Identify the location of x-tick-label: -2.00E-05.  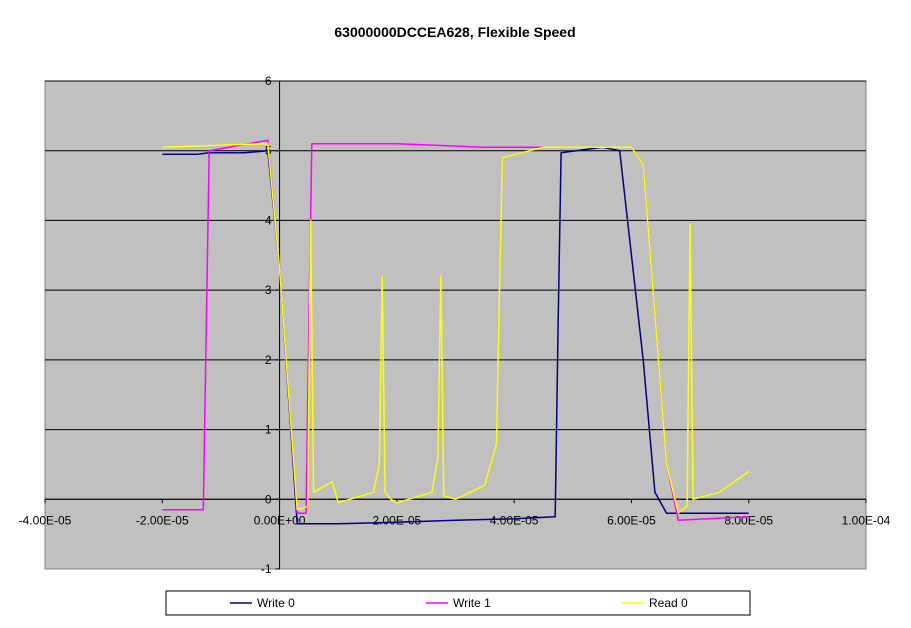
(162, 520).